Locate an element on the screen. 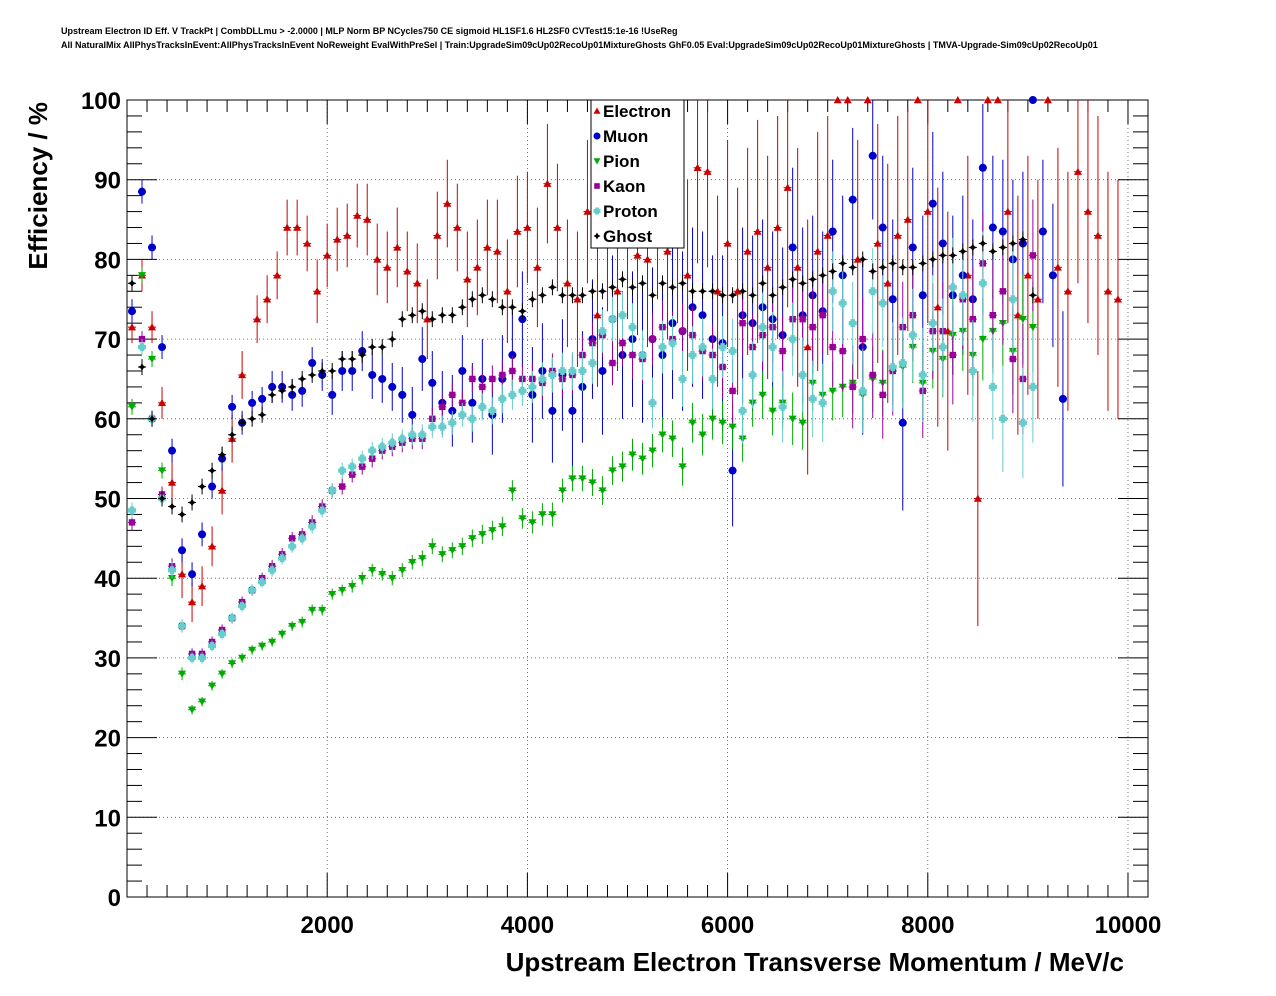  legend-label-electron: Electron is located at coordinates (637, 111).